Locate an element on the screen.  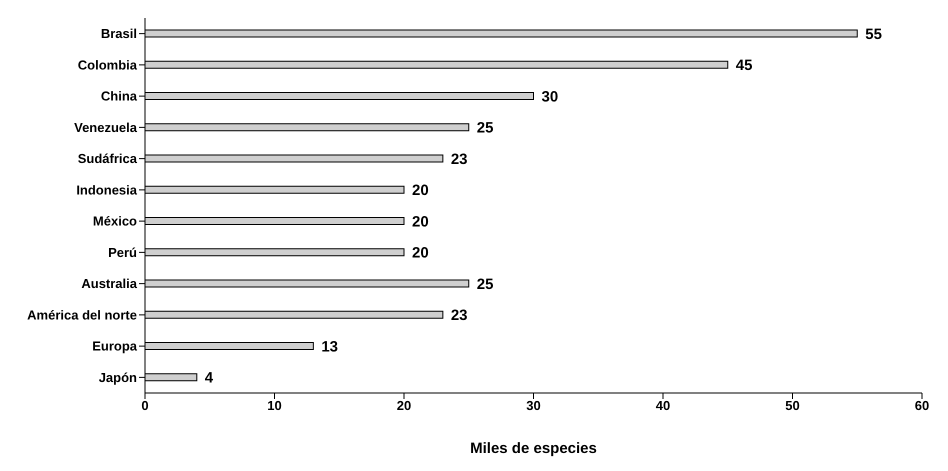
data-label: 45 is located at coordinates (744, 65).